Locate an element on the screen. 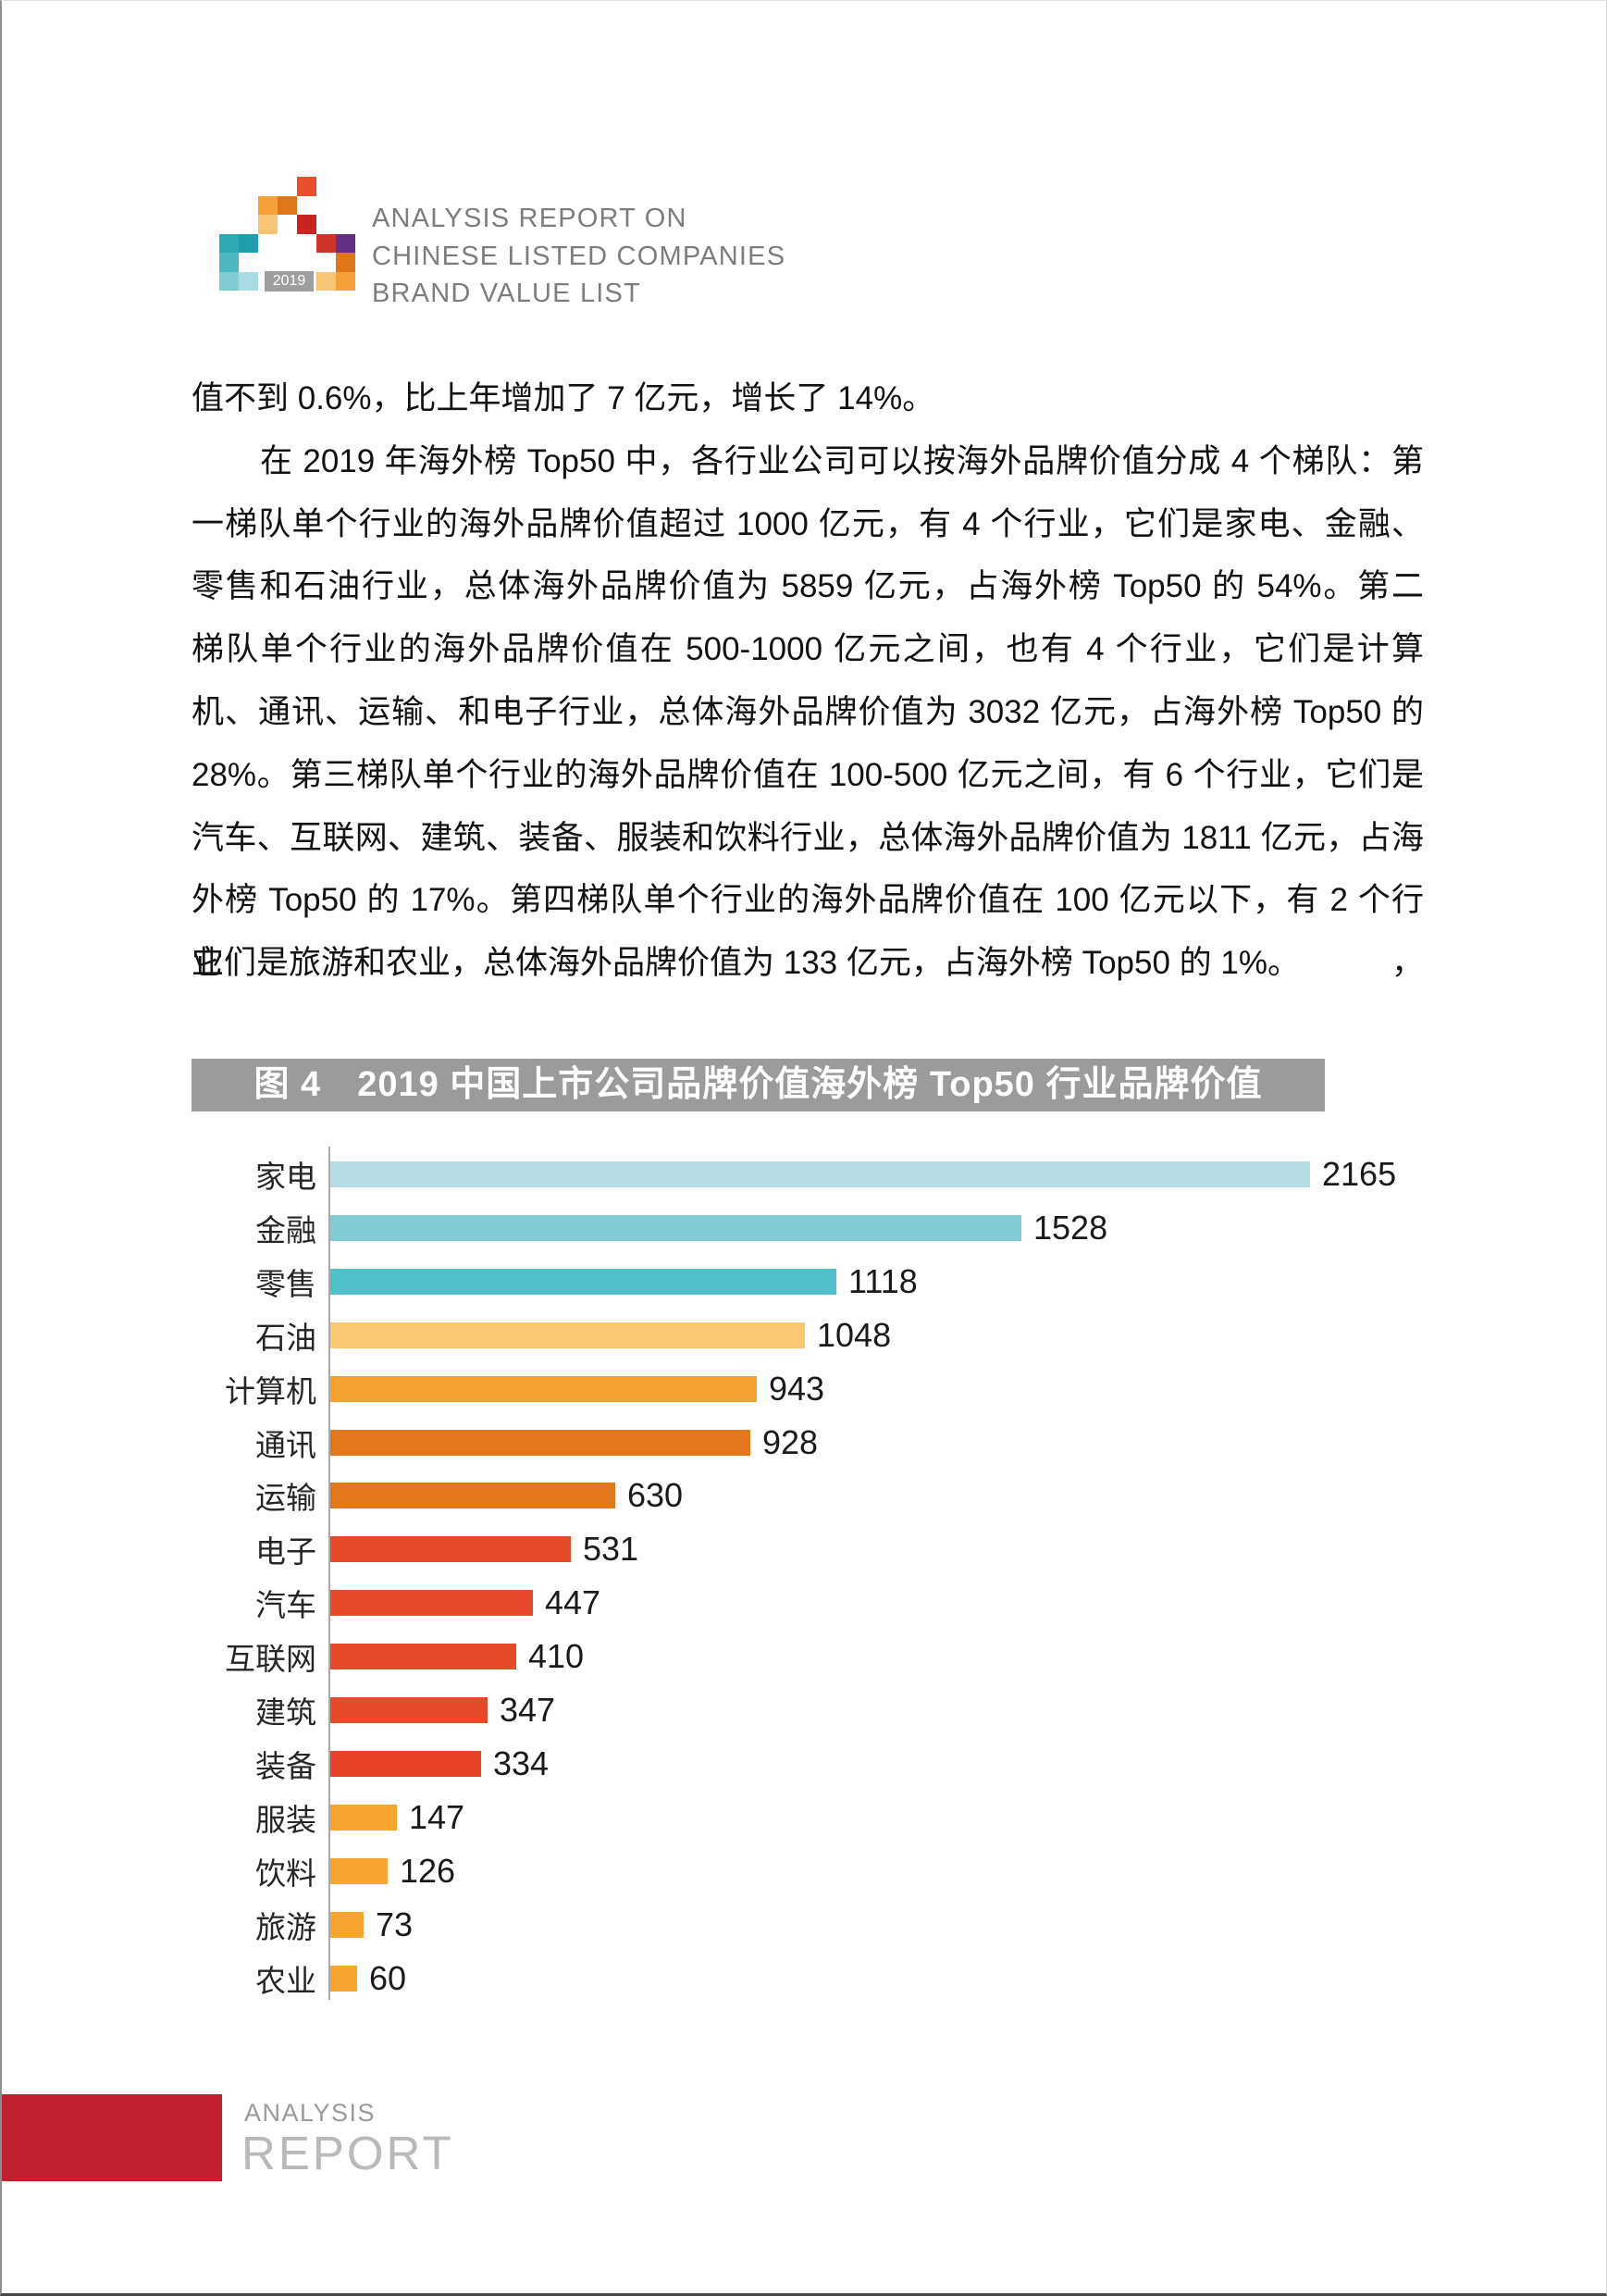 The width and height of the screenshot is (1607, 2296). value-label: 1528 is located at coordinates (1070, 1228).